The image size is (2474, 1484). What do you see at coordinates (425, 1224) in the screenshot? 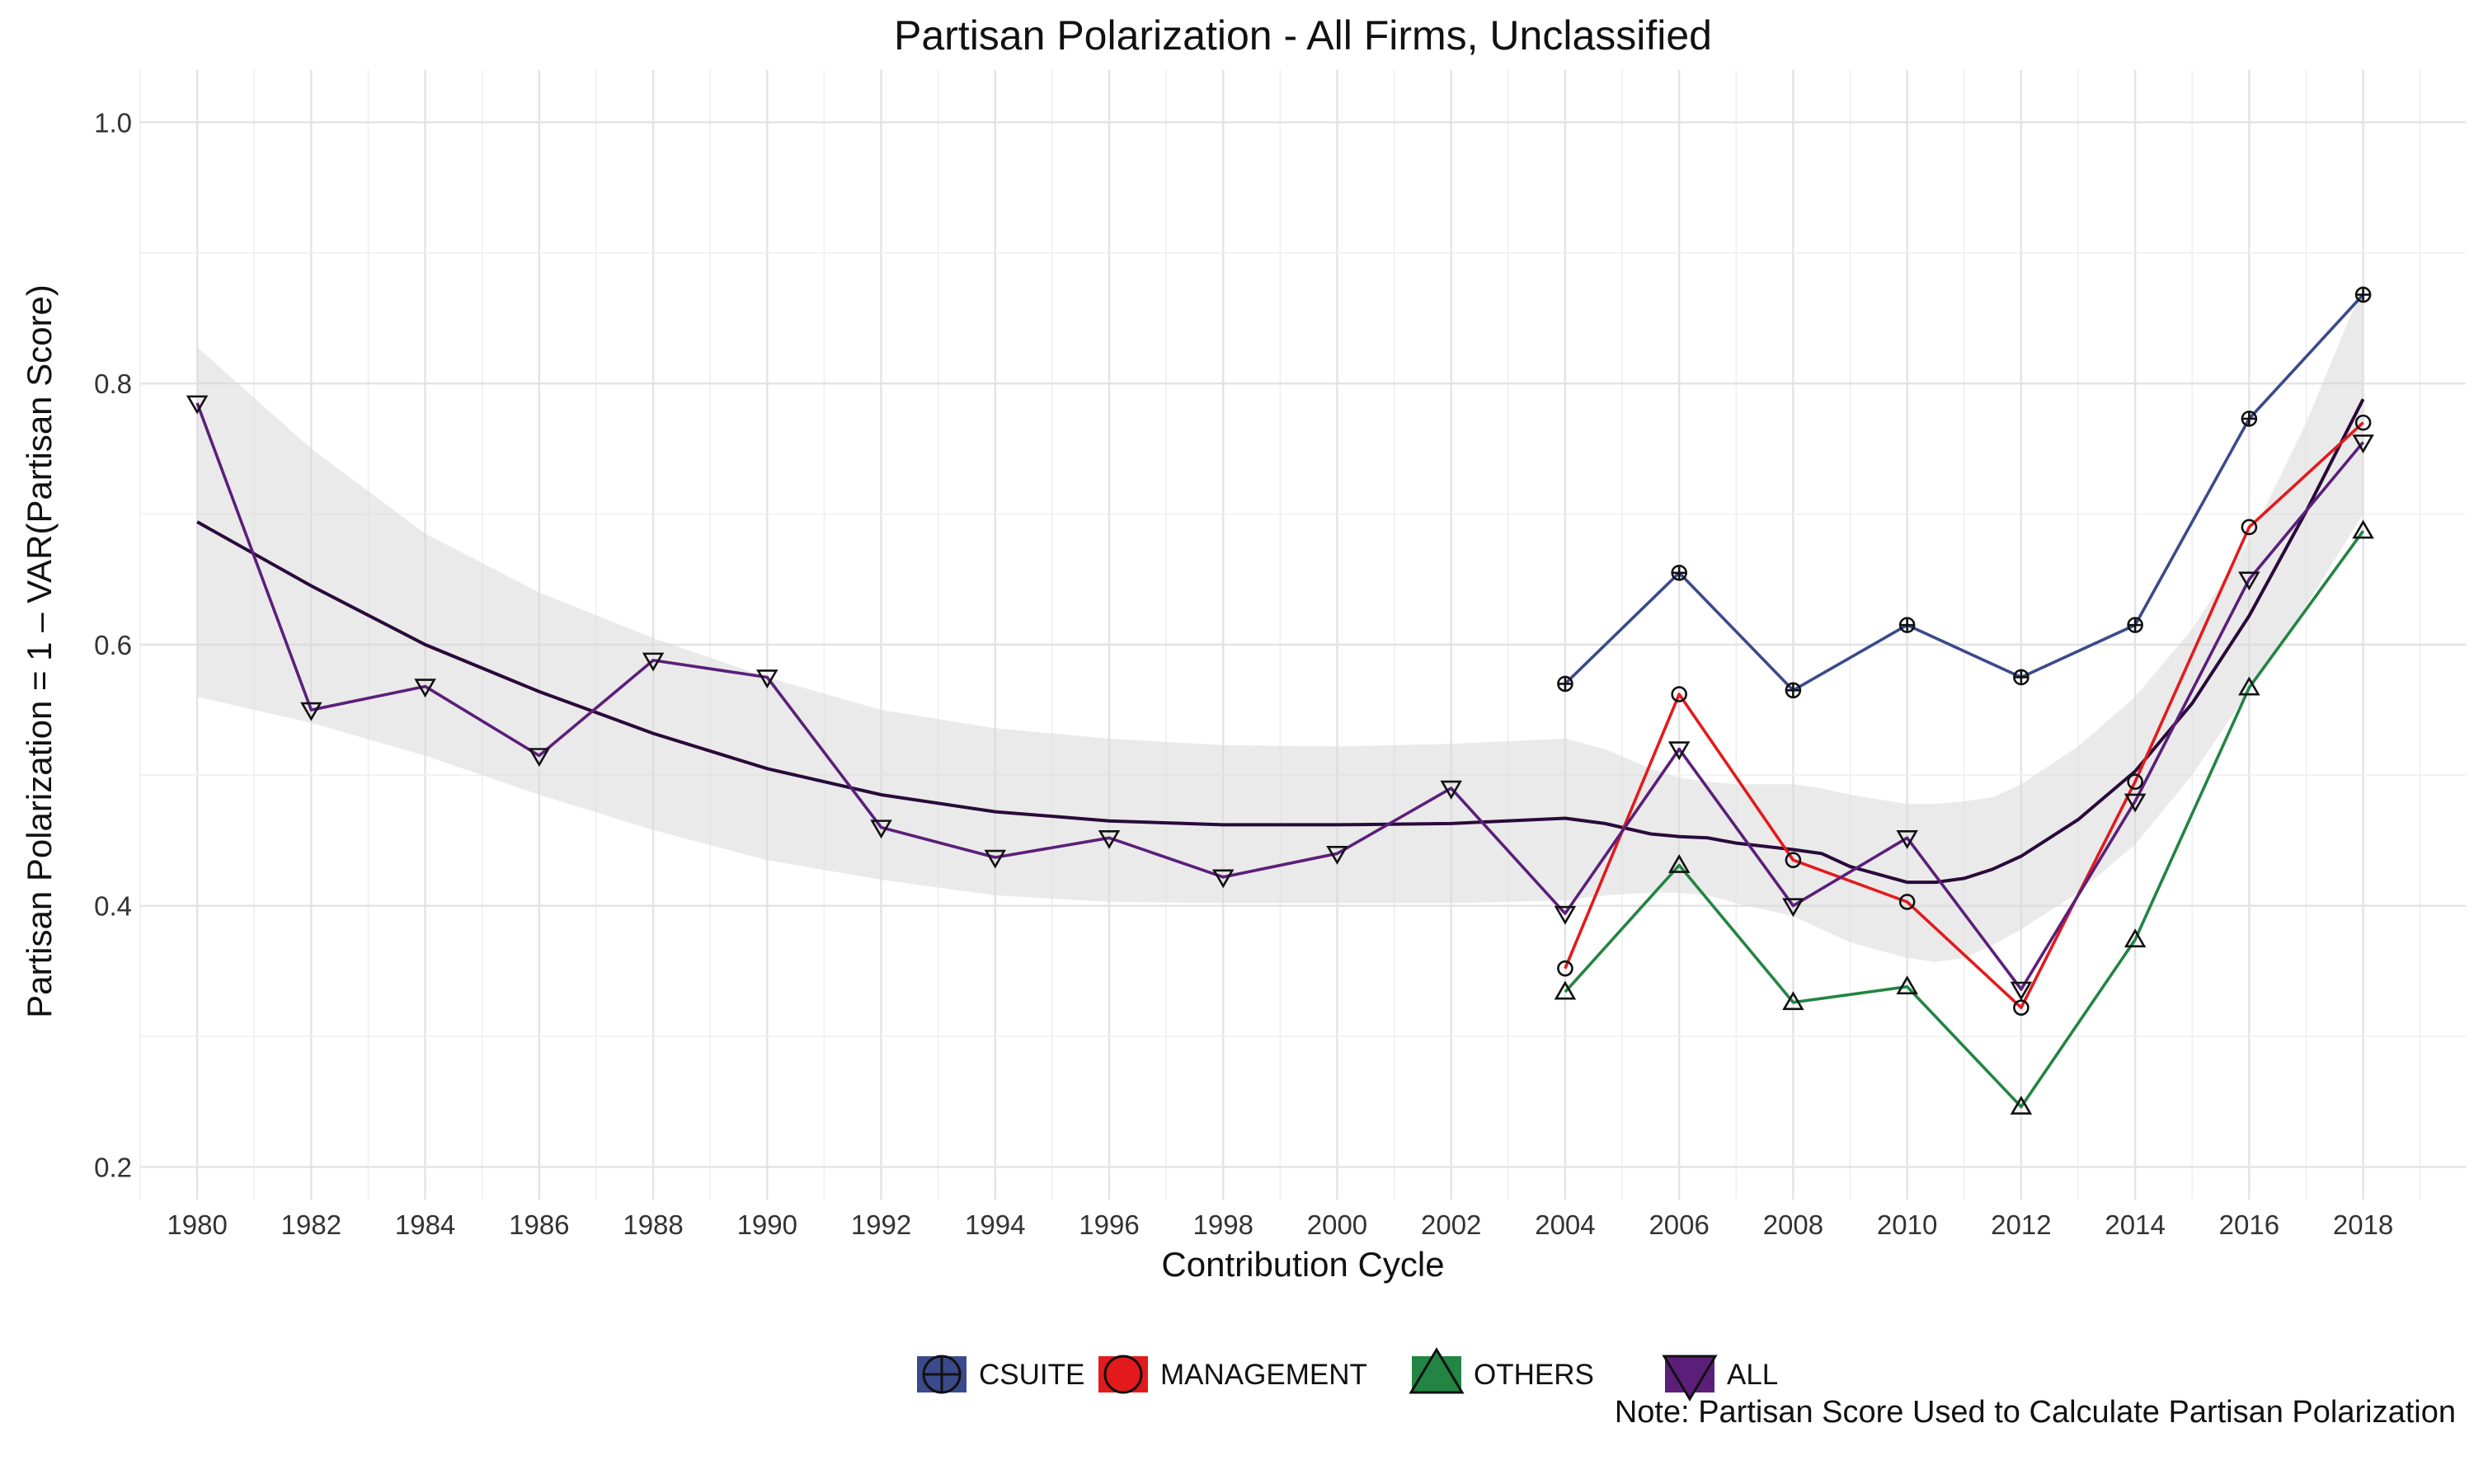
I see `x-tick-label: 1984` at bounding box center [425, 1224].